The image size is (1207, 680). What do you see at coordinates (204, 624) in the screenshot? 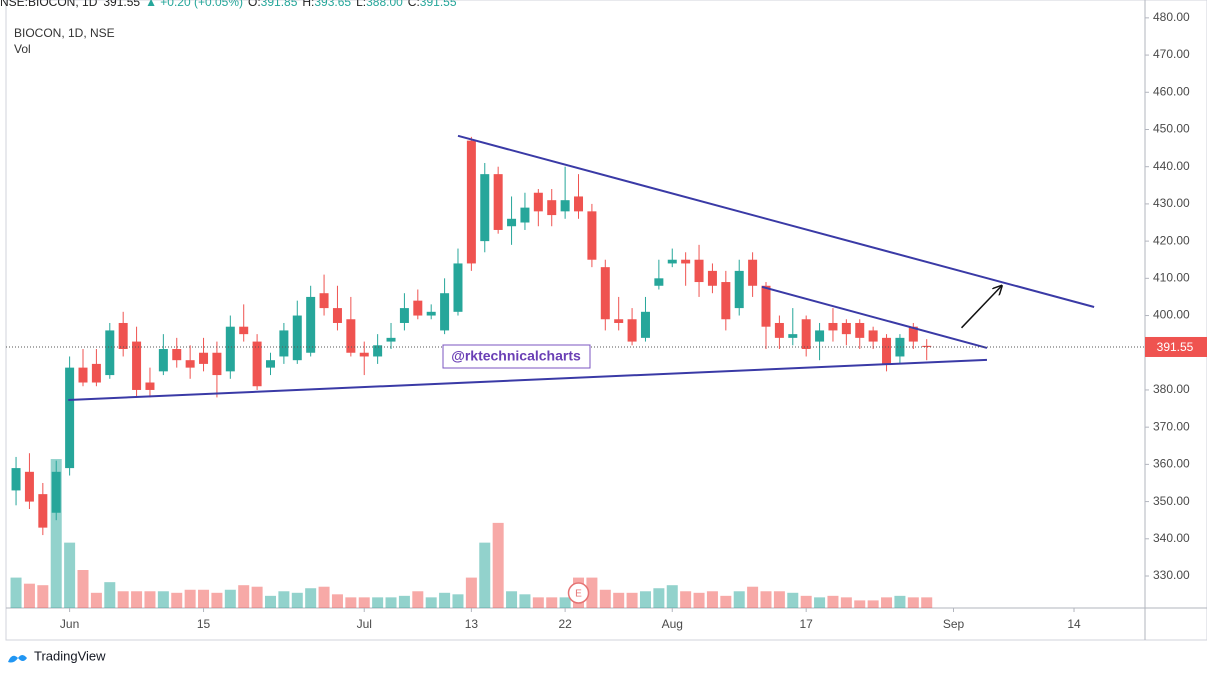
I see `x-tick-label: 15` at bounding box center [204, 624].